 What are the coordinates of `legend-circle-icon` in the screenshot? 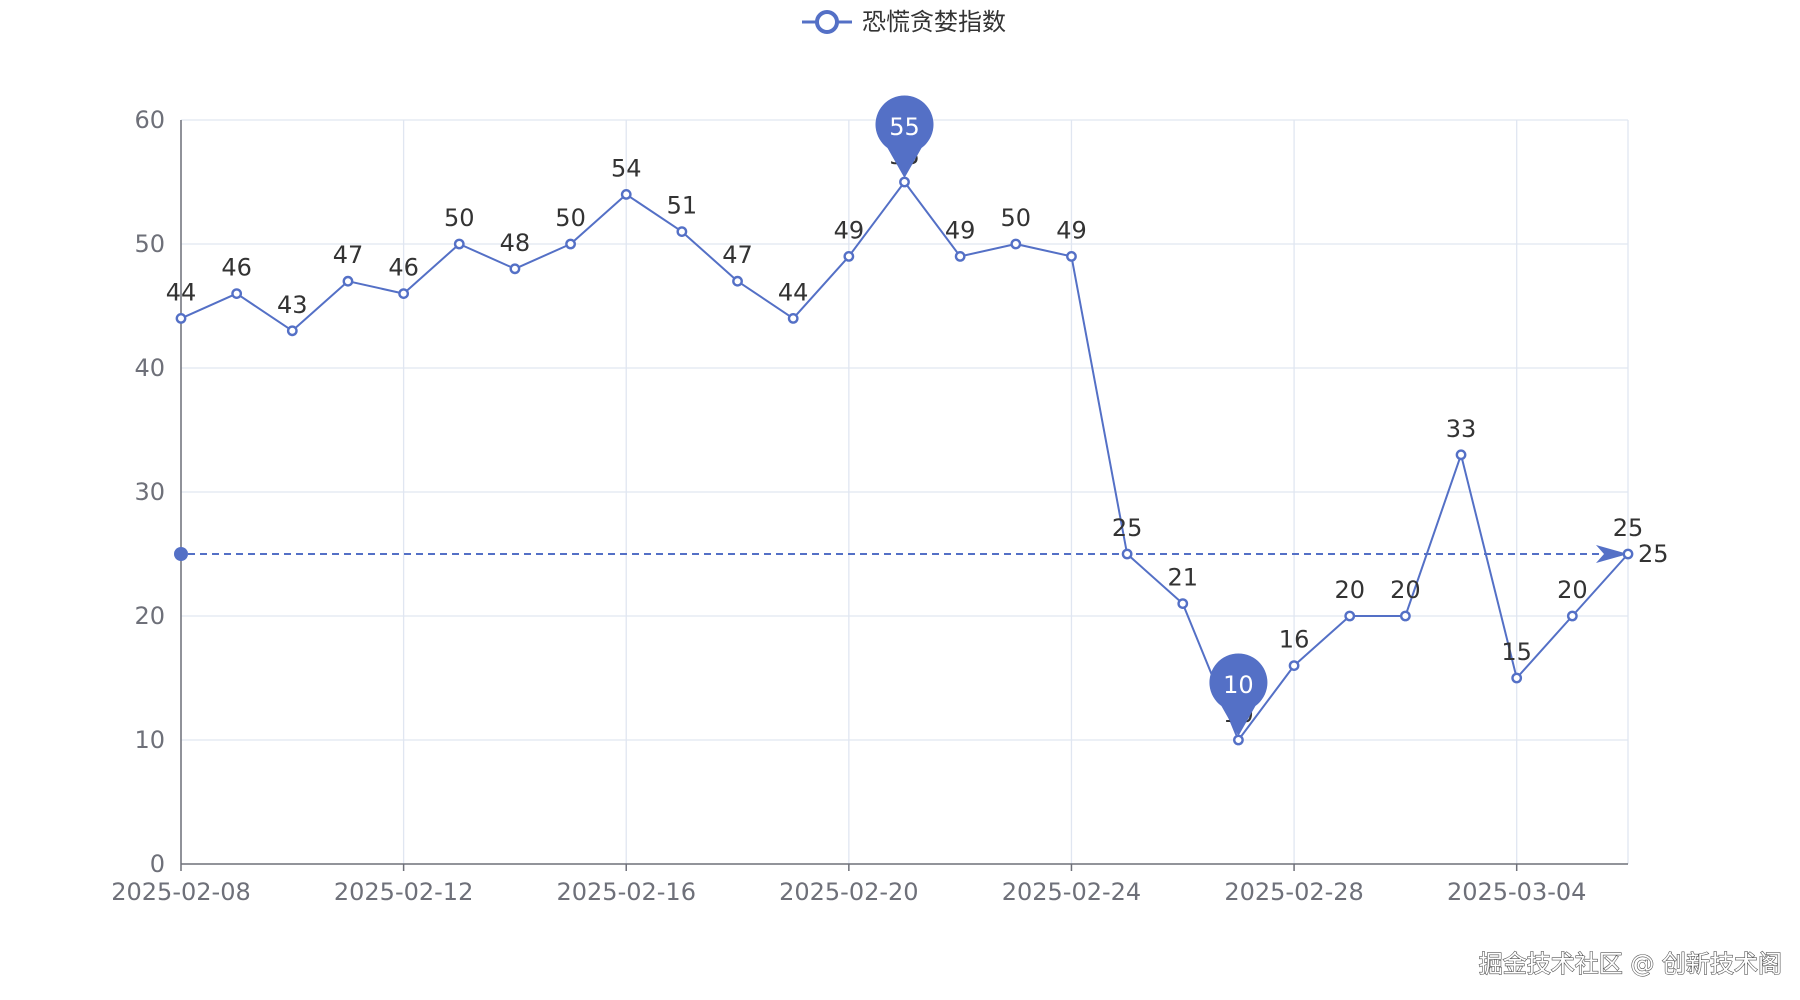 It's located at (827, 22).